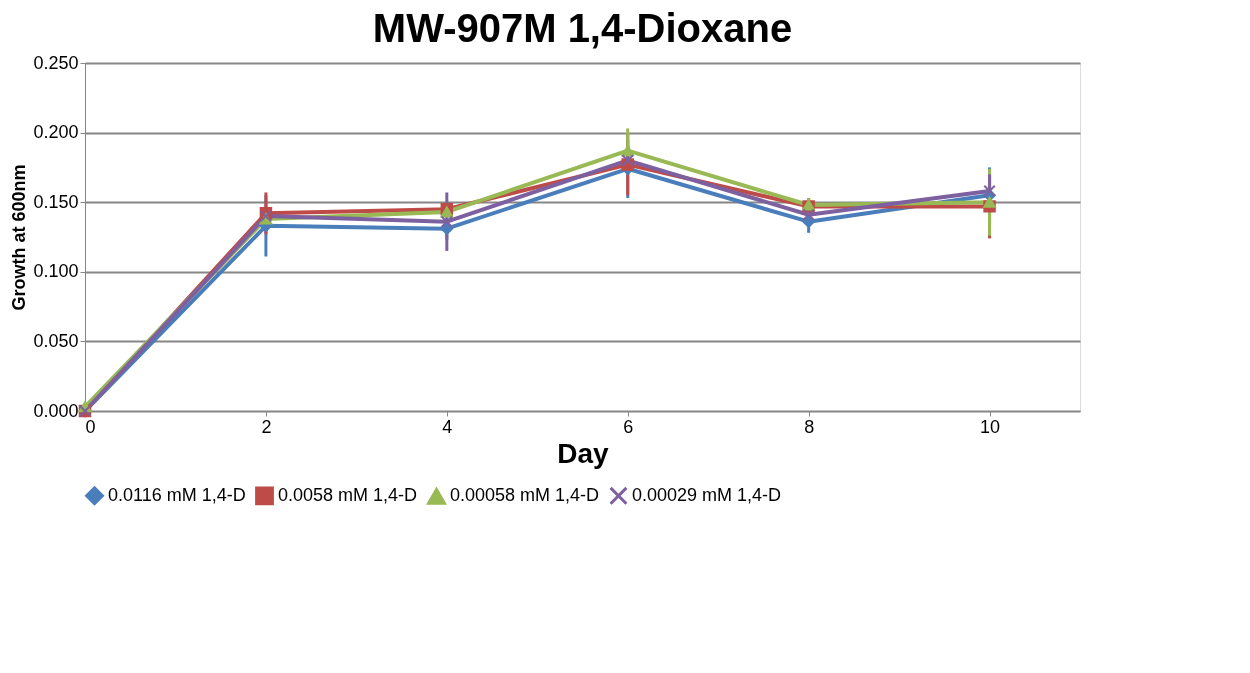  I want to click on legend-label: 0.00029 mM 1,4-D, so click(707, 494).